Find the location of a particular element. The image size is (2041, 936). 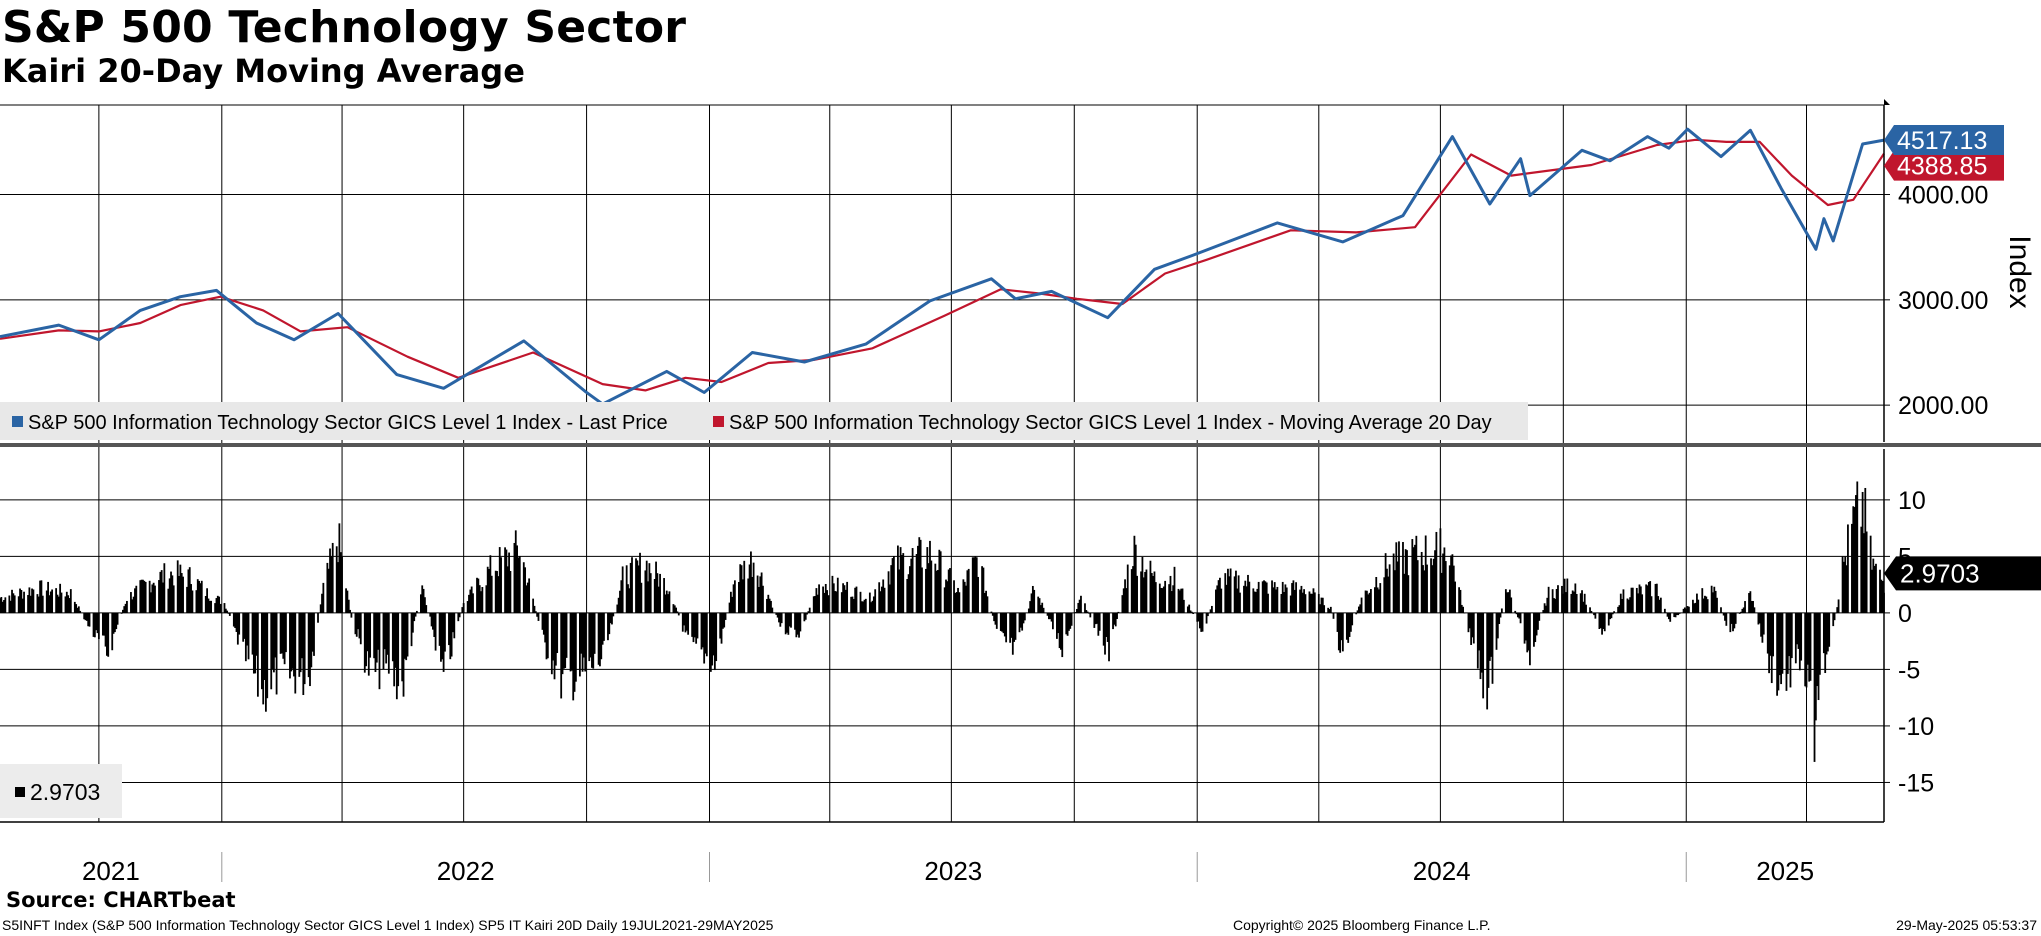

panel-divider is located at coordinates (1020, 445).